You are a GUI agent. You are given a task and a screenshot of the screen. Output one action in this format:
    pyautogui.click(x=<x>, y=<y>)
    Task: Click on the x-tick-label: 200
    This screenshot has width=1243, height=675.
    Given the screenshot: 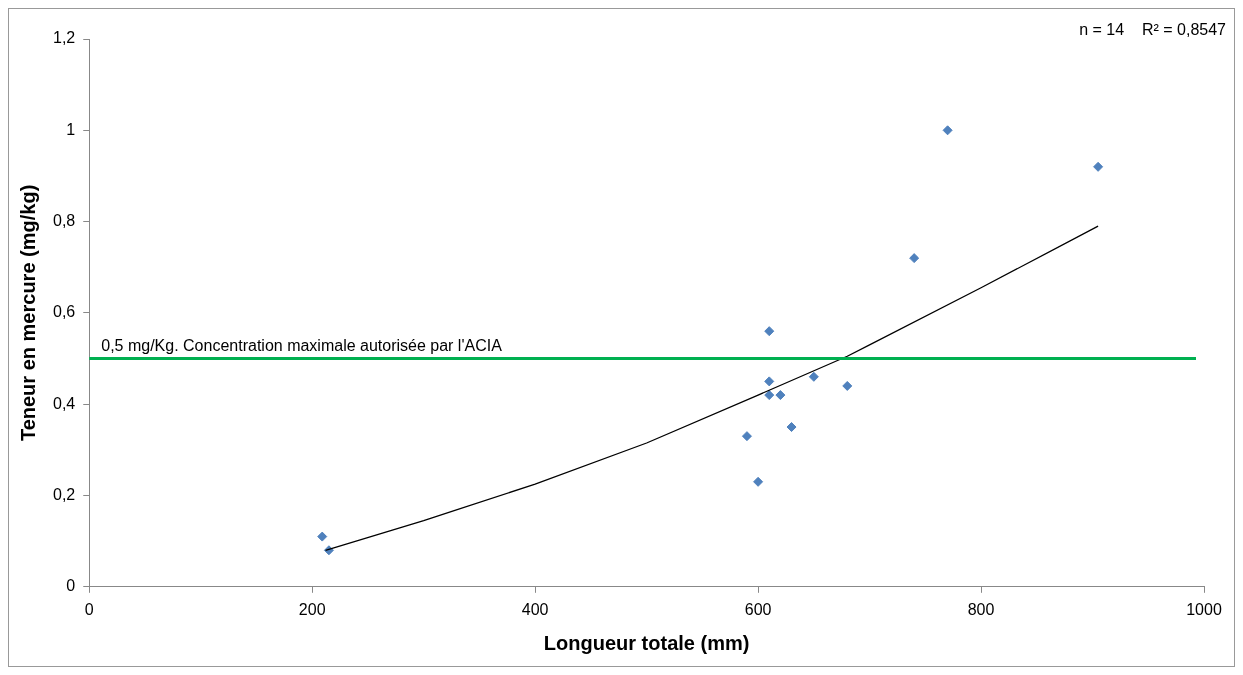 What is the action you would take?
    pyautogui.click(x=312, y=609)
    